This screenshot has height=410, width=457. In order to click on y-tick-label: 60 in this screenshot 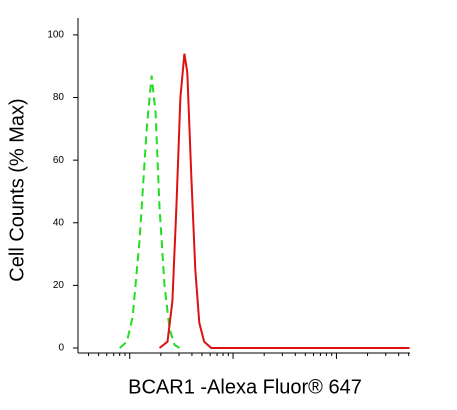, I will do `click(59, 160)`.